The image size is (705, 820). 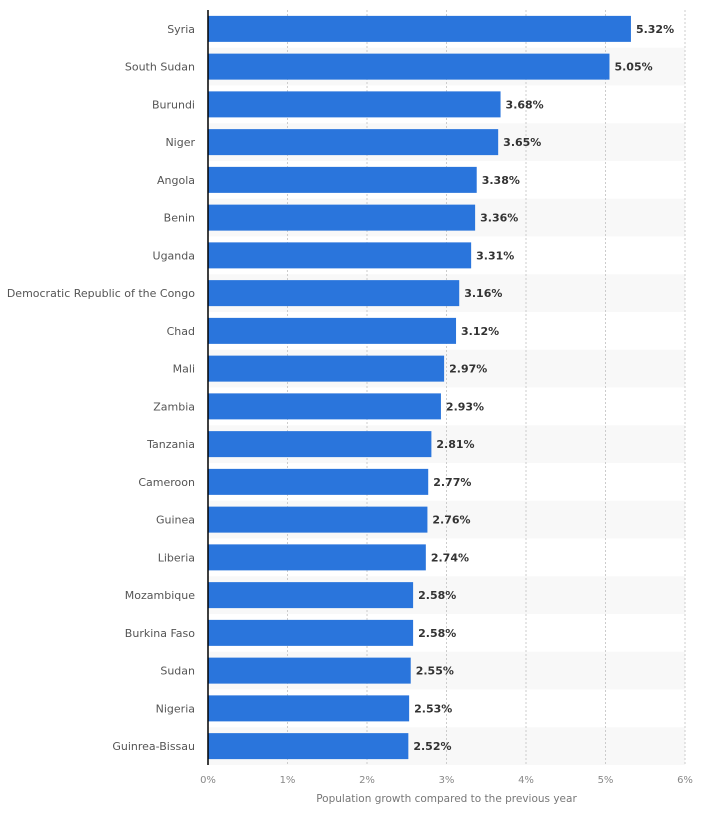 What do you see at coordinates (655, 29) in the screenshot?
I see `value-label: 5.32%` at bounding box center [655, 29].